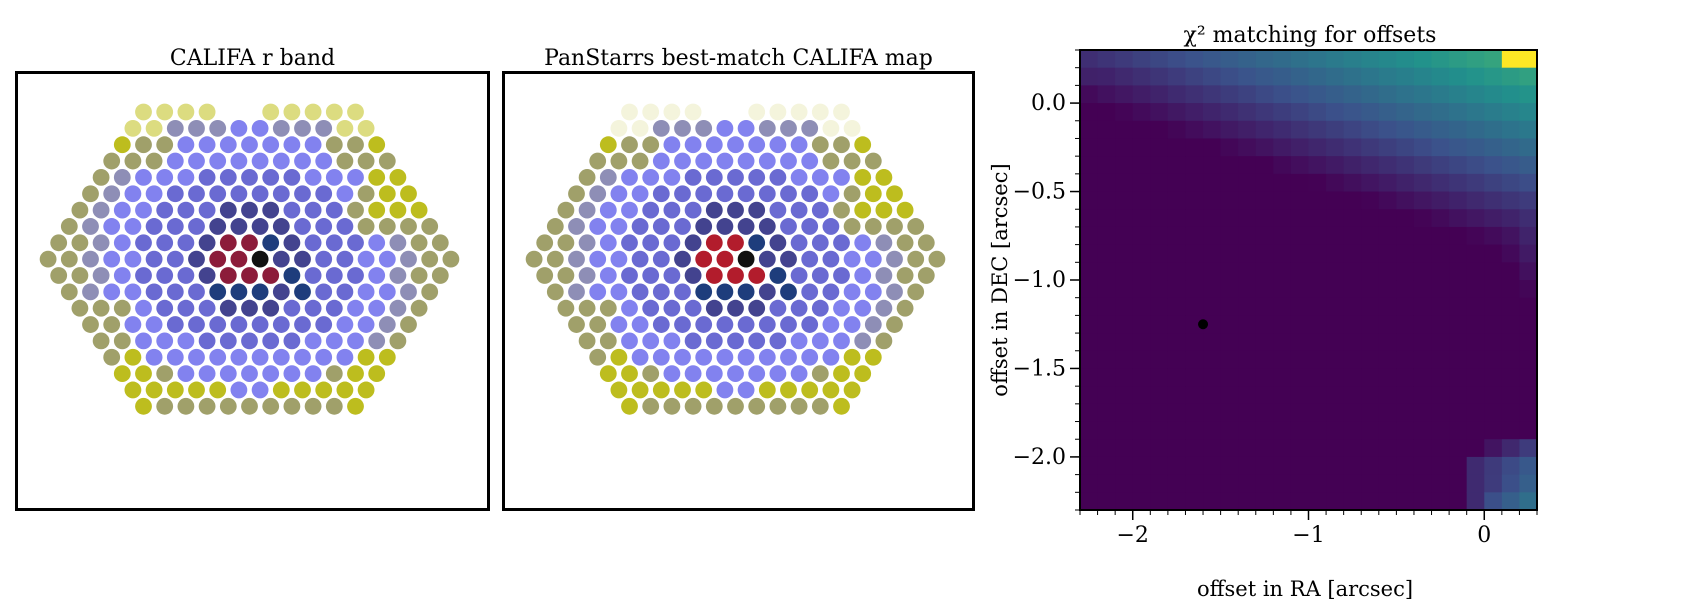 The height and width of the screenshot is (600, 1700). I want to click on califa-title: CALIFA r band, so click(252, 58).